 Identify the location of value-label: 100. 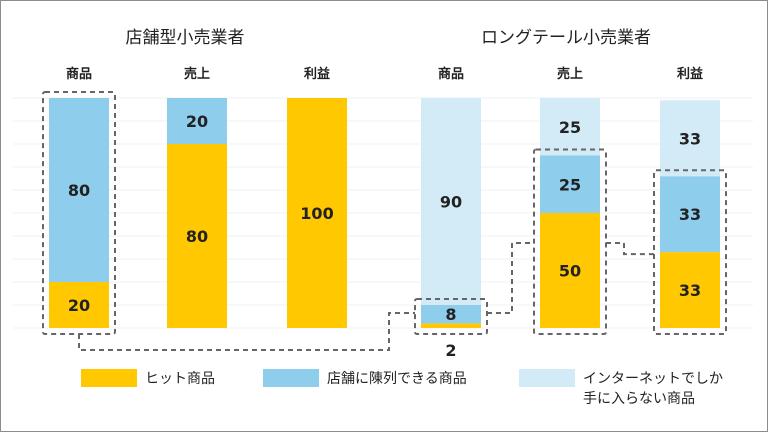
(316, 213).